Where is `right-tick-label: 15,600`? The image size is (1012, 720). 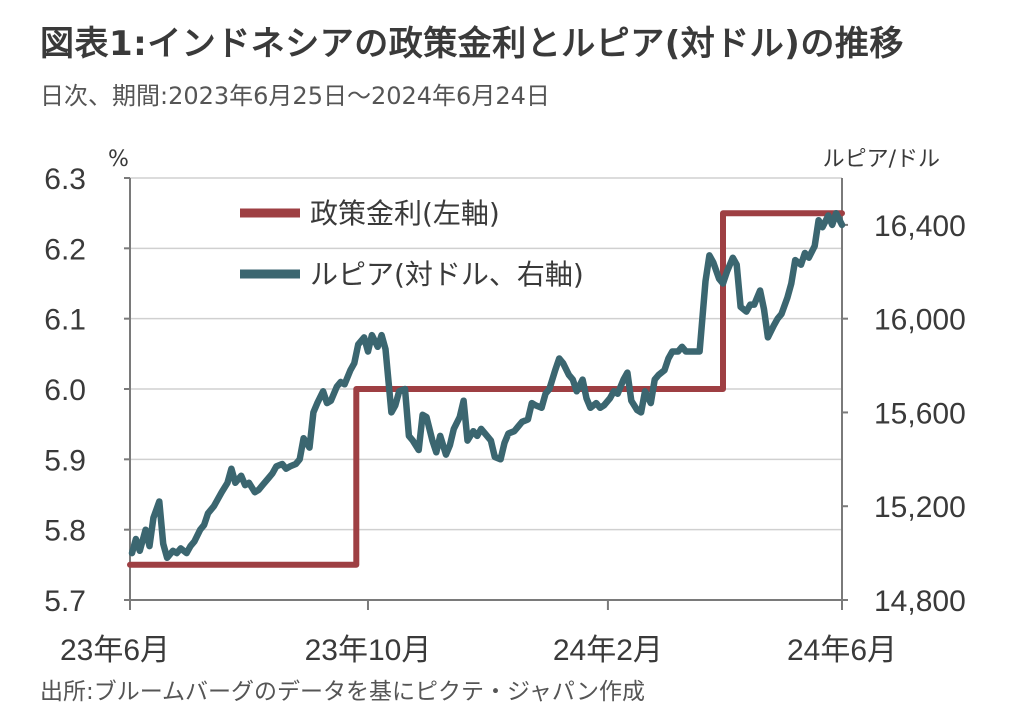 right-tick-label: 15,600 is located at coordinates (920, 413).